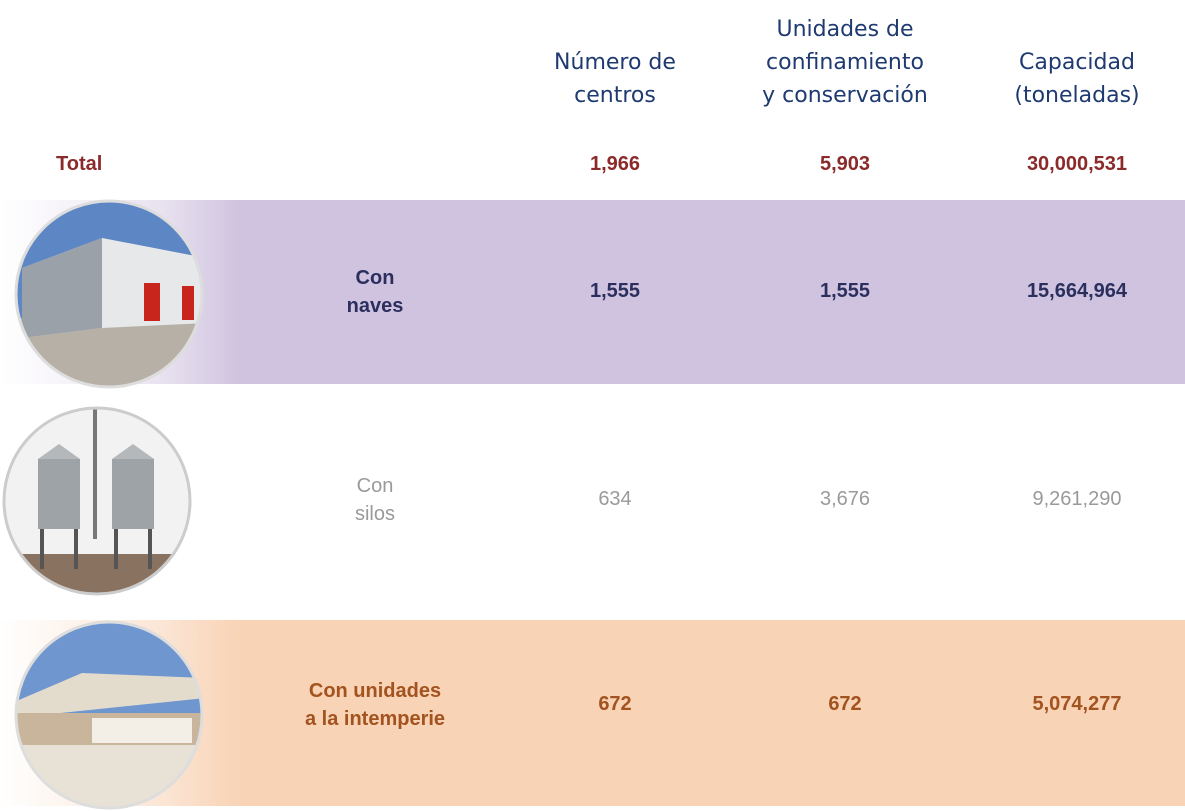 The image size is (1185, 811). Describe the element at coordinates (109, 294) in the screenshot. I see `warehouse-photo` at that location.